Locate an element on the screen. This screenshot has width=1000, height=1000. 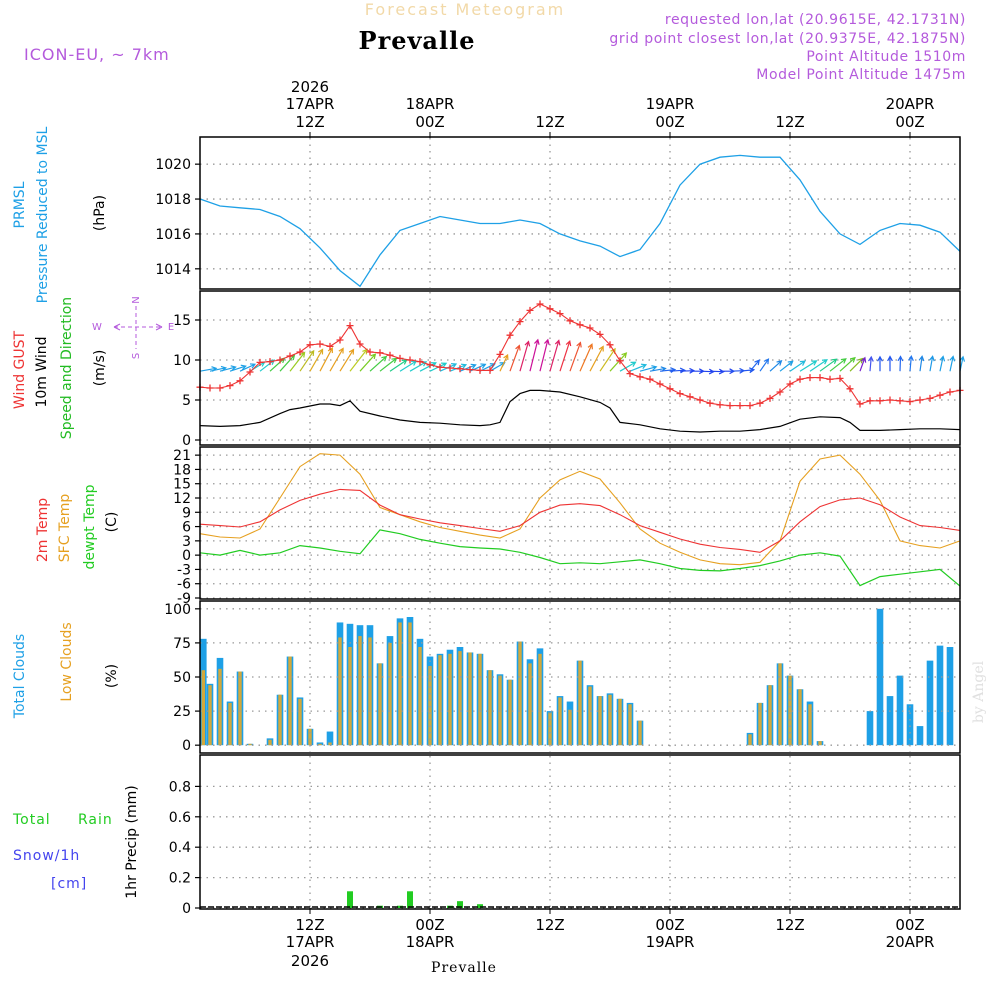
y-tick-label: 1020 is located at coordinates (173, 165).